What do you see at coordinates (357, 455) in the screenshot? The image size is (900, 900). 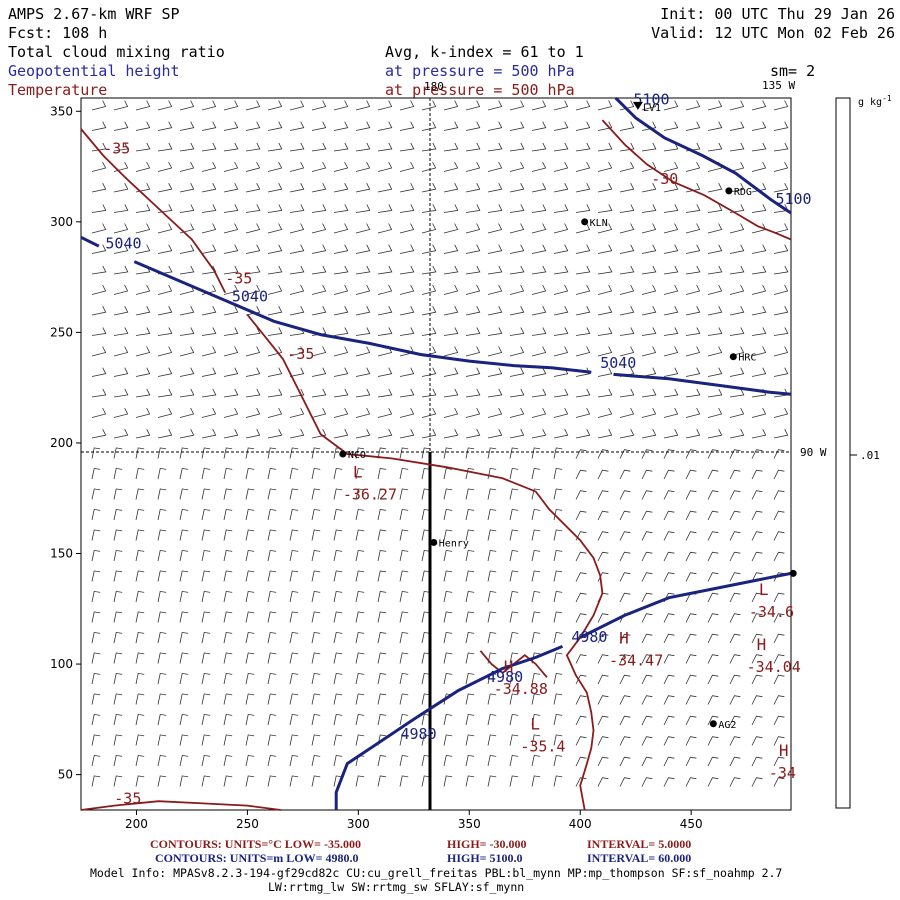 I see `station-label: NCO` at bounding box center [357, 455].